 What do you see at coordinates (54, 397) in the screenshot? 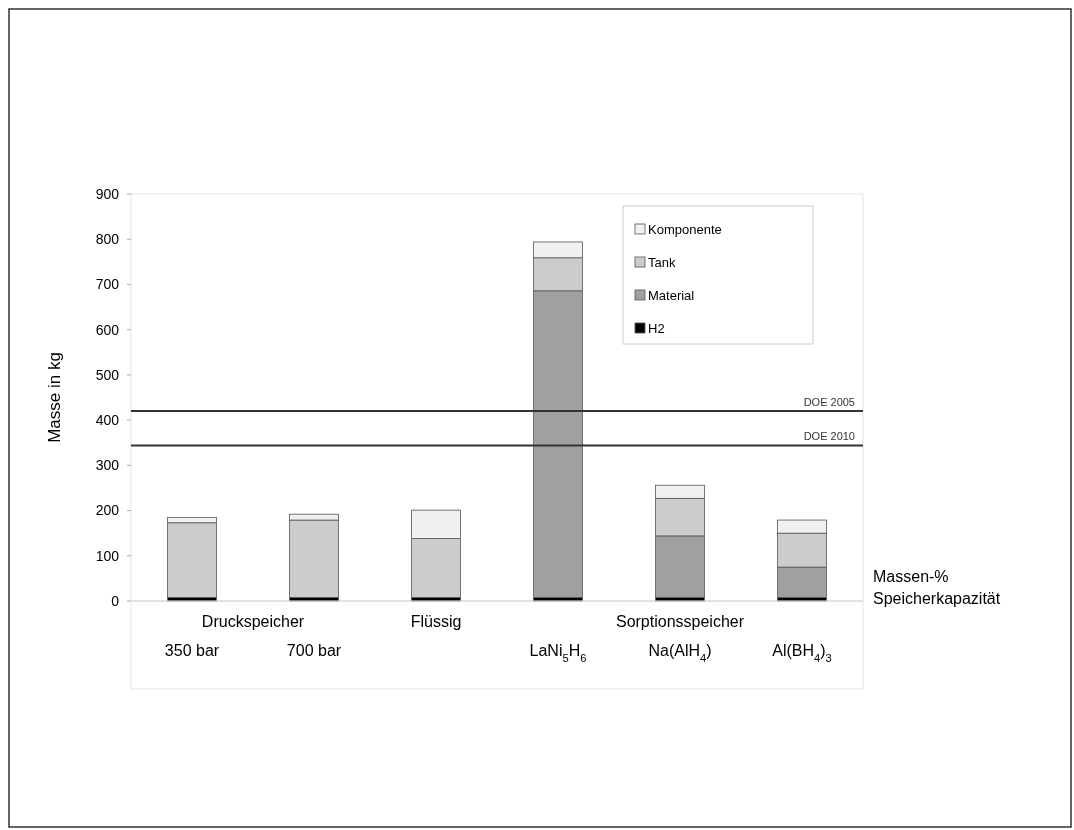
I see `y-axis-title: Masse in kg` at bounding box center [54, 397].